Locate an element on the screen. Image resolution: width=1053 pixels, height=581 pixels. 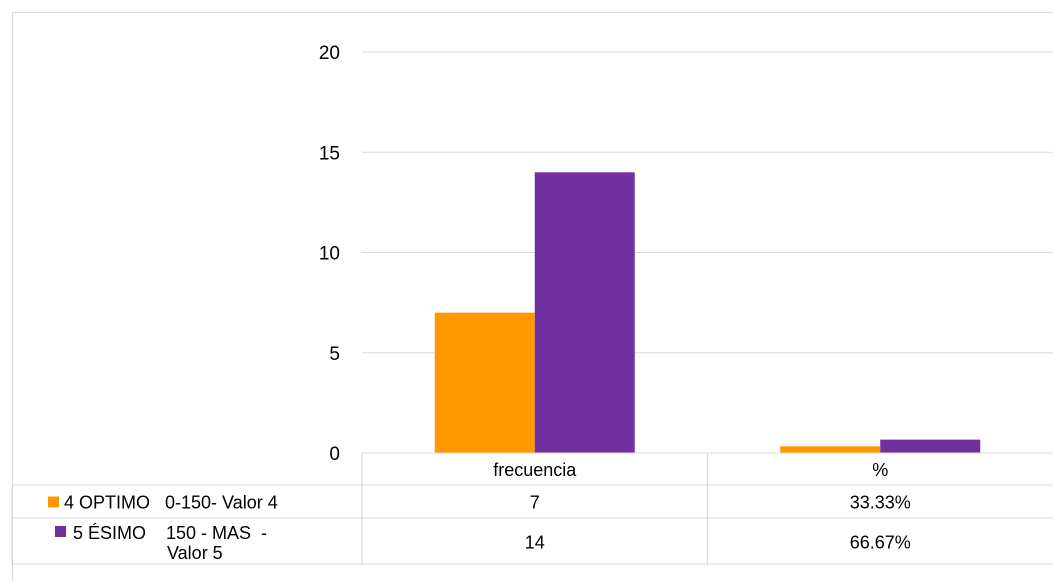
y-tick-label: 20 is located at coordinates (329, 53).